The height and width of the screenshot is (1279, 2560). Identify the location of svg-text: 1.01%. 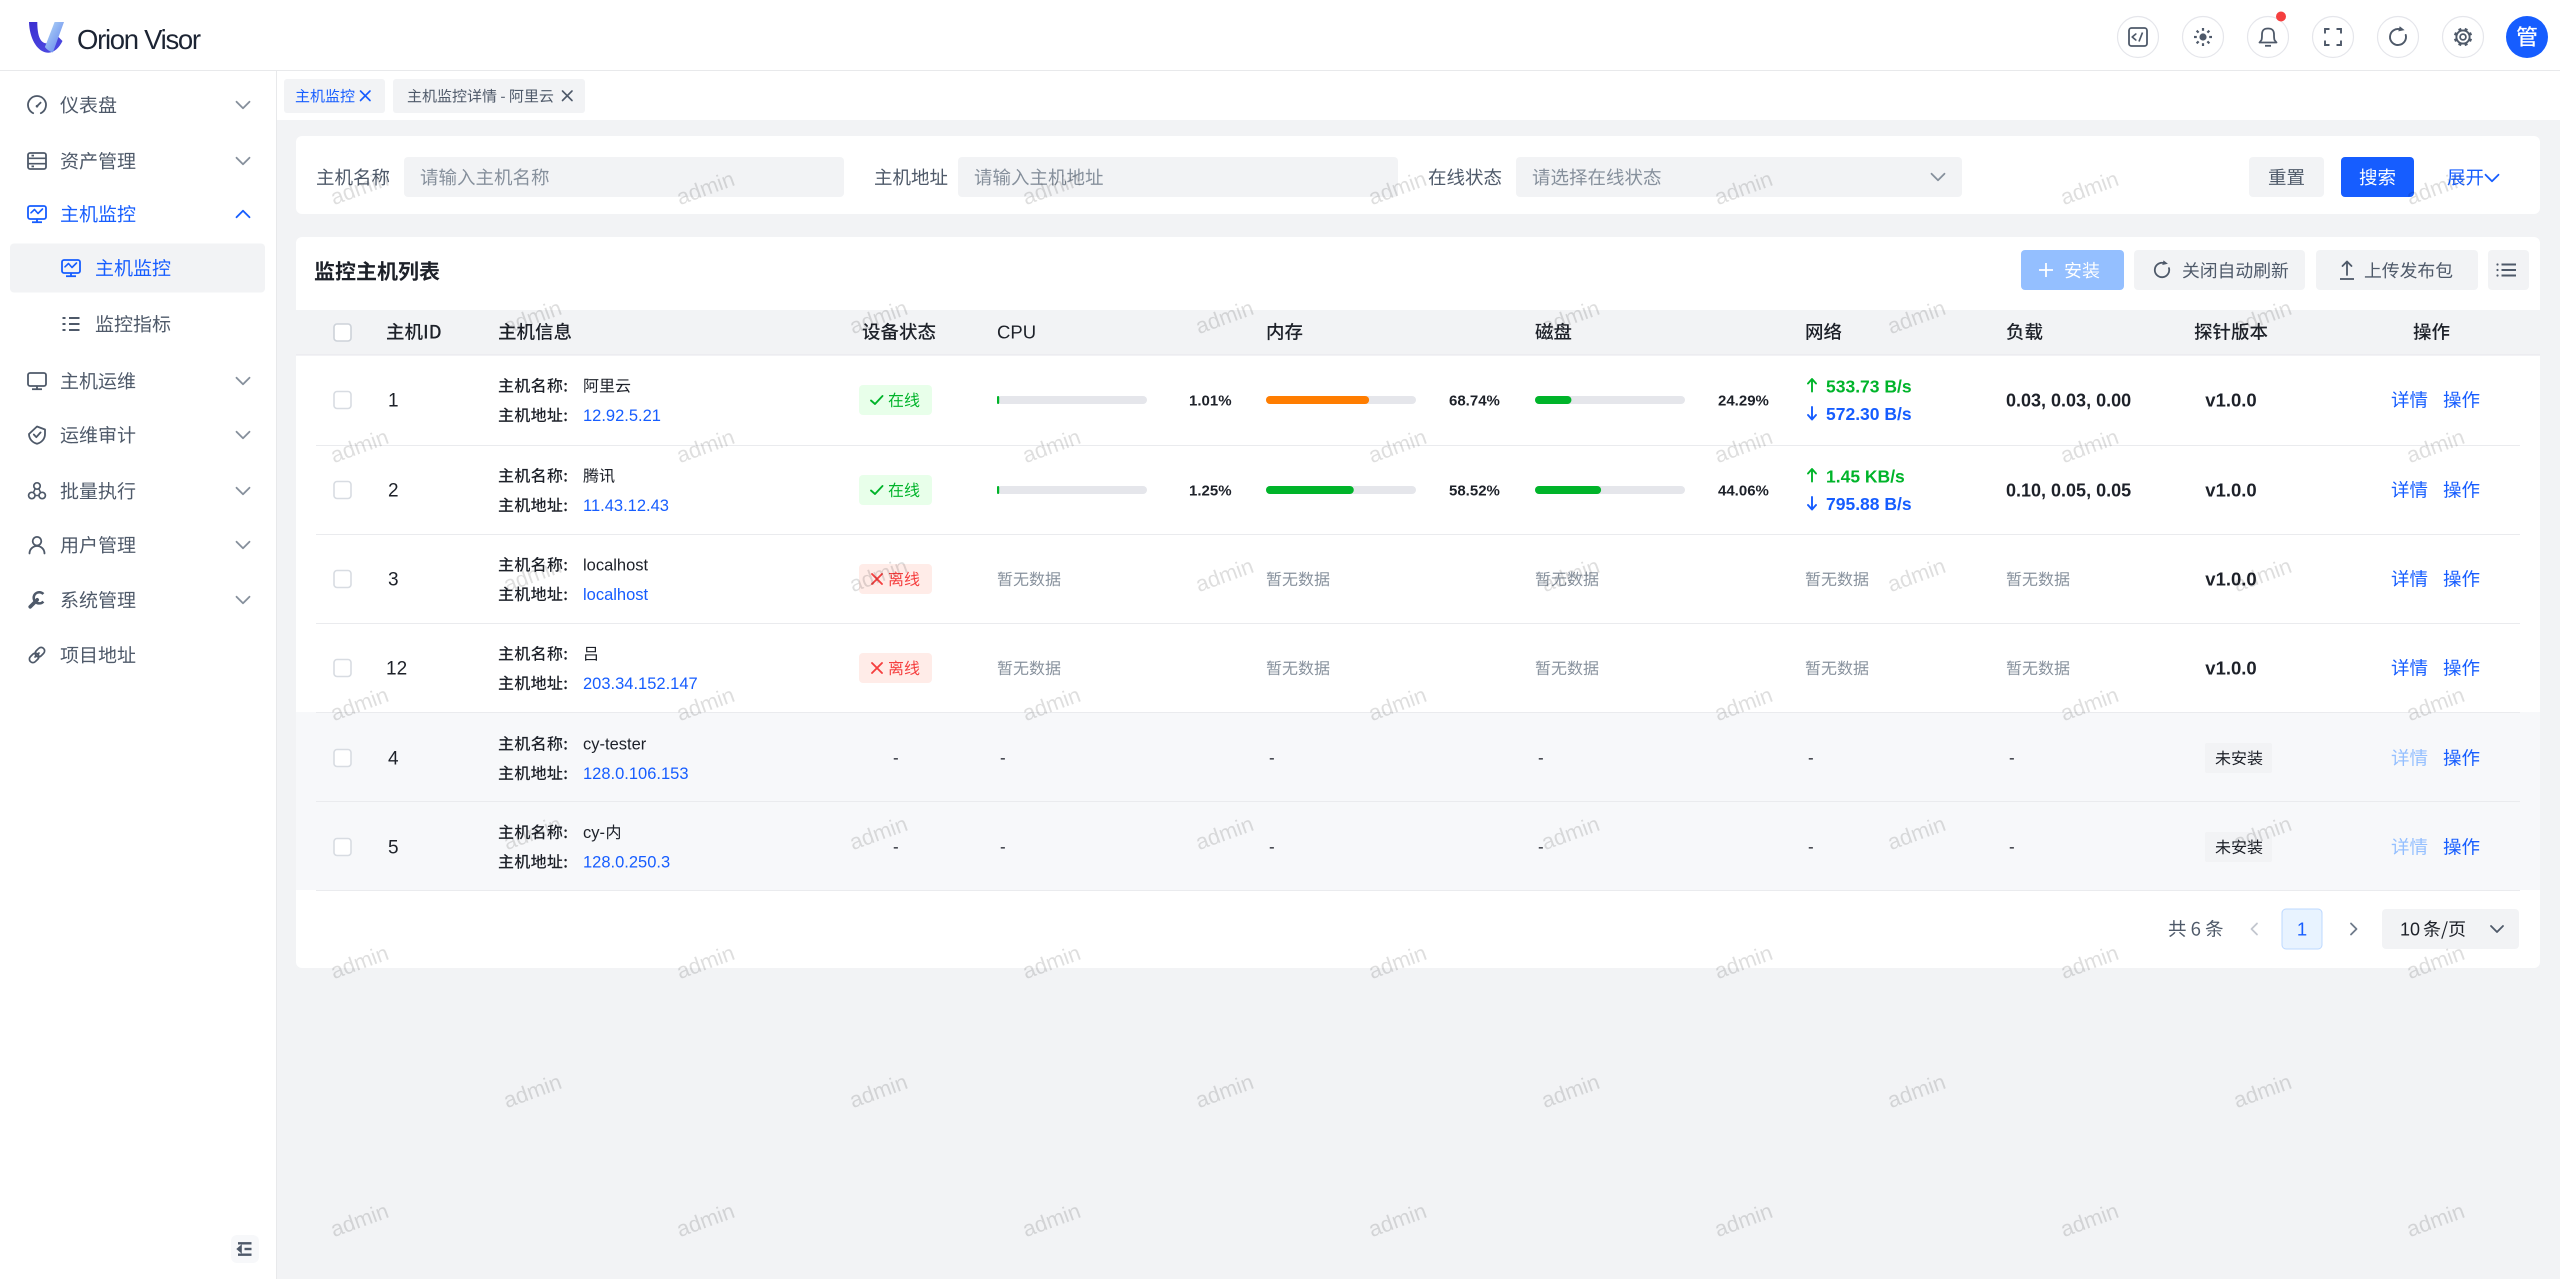
(1210, 401).